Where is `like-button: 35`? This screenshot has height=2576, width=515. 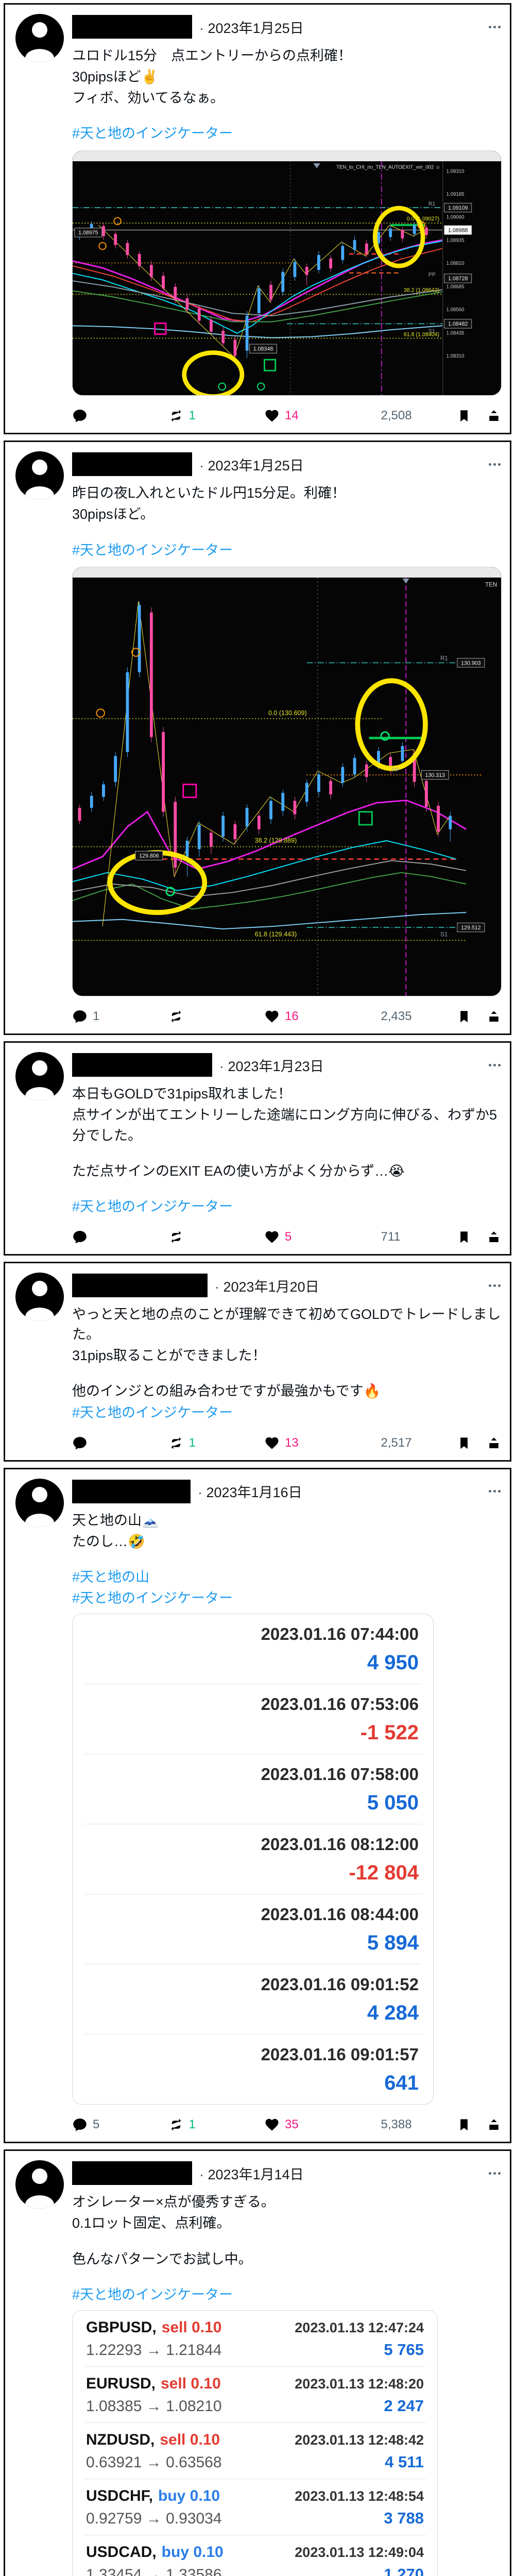
like-button: 35 is located at coordinates (312, 2124).